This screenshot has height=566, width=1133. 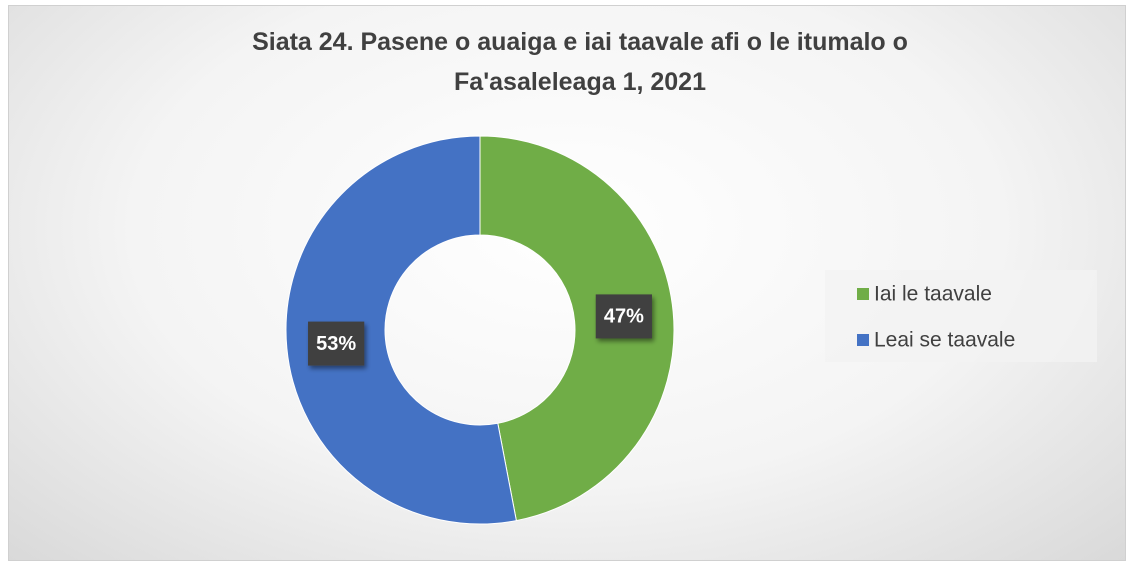 I want to click on legend-label: Leai se taavale, so click(x=944, y=340).